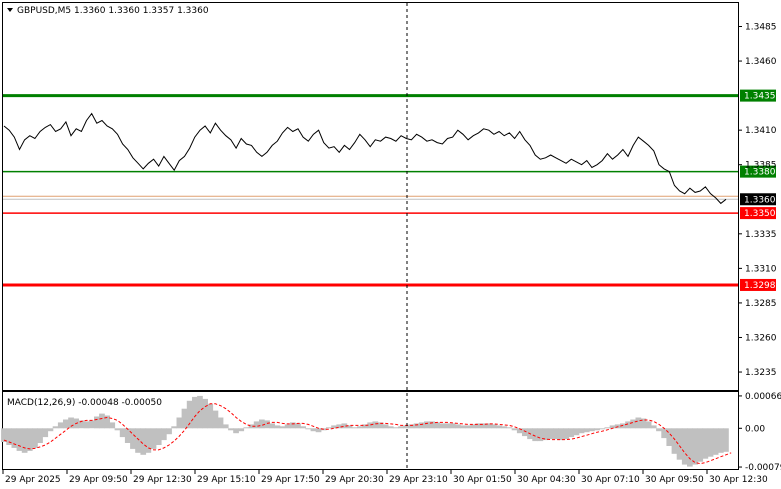 The image size is (781, 489). I want to click on current-price-tag, so click(758, 199).